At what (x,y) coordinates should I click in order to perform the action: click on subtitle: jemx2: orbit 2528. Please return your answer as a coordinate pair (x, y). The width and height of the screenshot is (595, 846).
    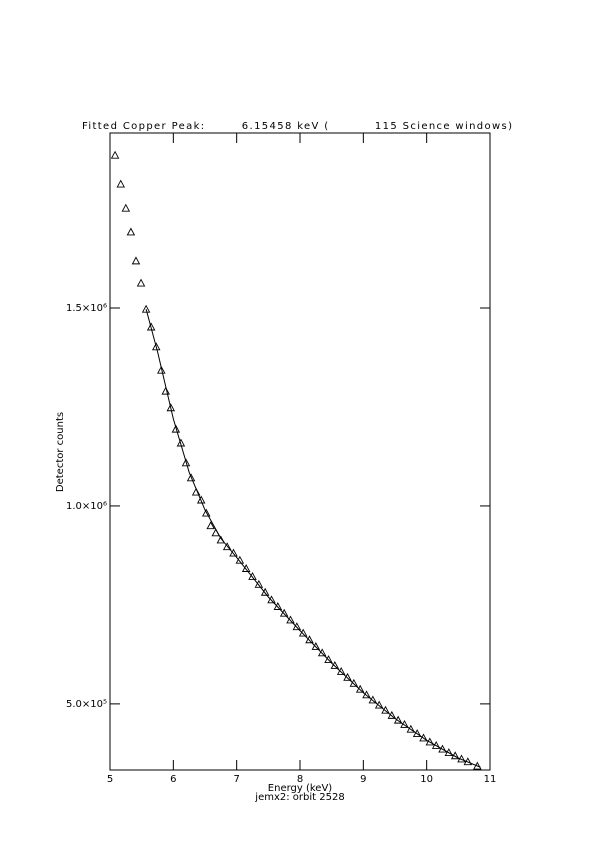
    Looking at the image, I should click on (299, 797).